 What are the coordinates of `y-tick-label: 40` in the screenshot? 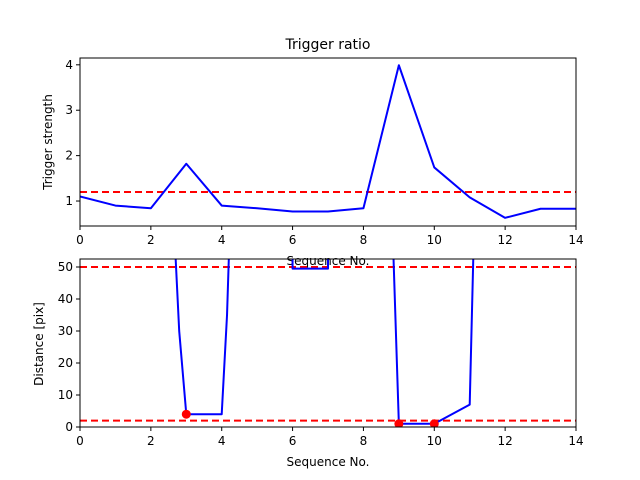 It's located at (65, 299).